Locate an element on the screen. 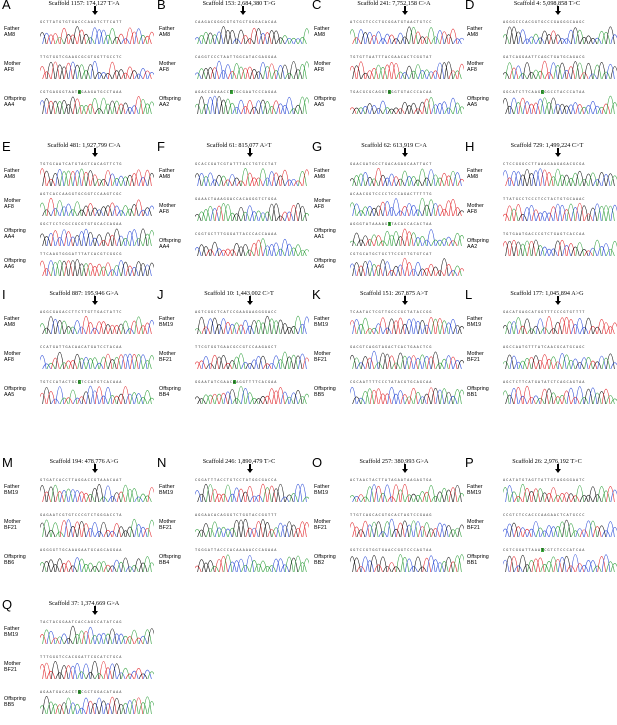 This screenshot has height=725, width=617. base-calls: AGGGTATAAAAGTTACACCACACTAA is located at coordinates (391, 224).